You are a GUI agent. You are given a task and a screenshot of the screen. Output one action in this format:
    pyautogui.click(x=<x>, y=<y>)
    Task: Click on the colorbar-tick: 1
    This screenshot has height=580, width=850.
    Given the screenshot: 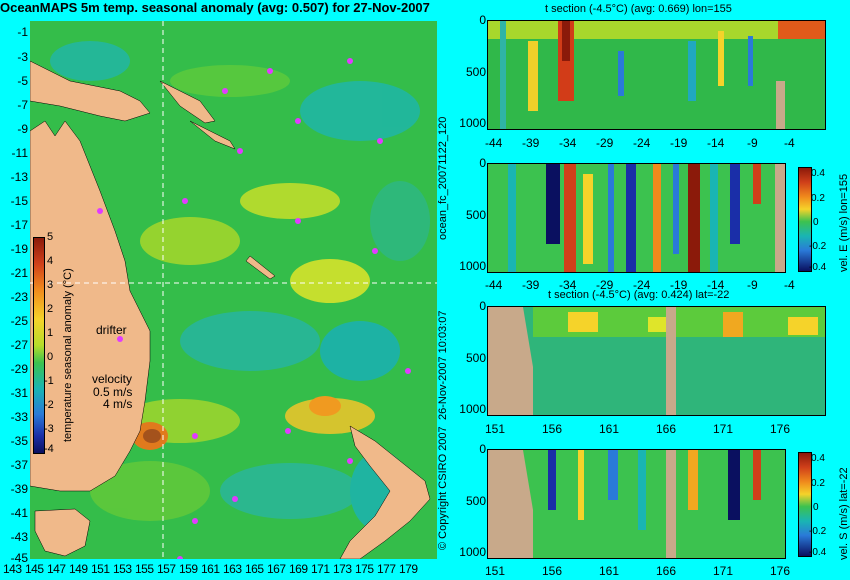 What is the action you would take?
    pyautogui.click(x=50, y=333)
    